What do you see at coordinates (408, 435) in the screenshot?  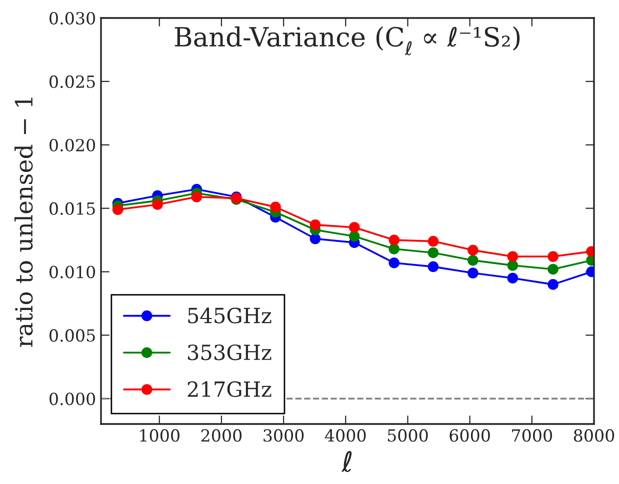 I see `x-tick-label: 5000` at bounding box center [408, 435].